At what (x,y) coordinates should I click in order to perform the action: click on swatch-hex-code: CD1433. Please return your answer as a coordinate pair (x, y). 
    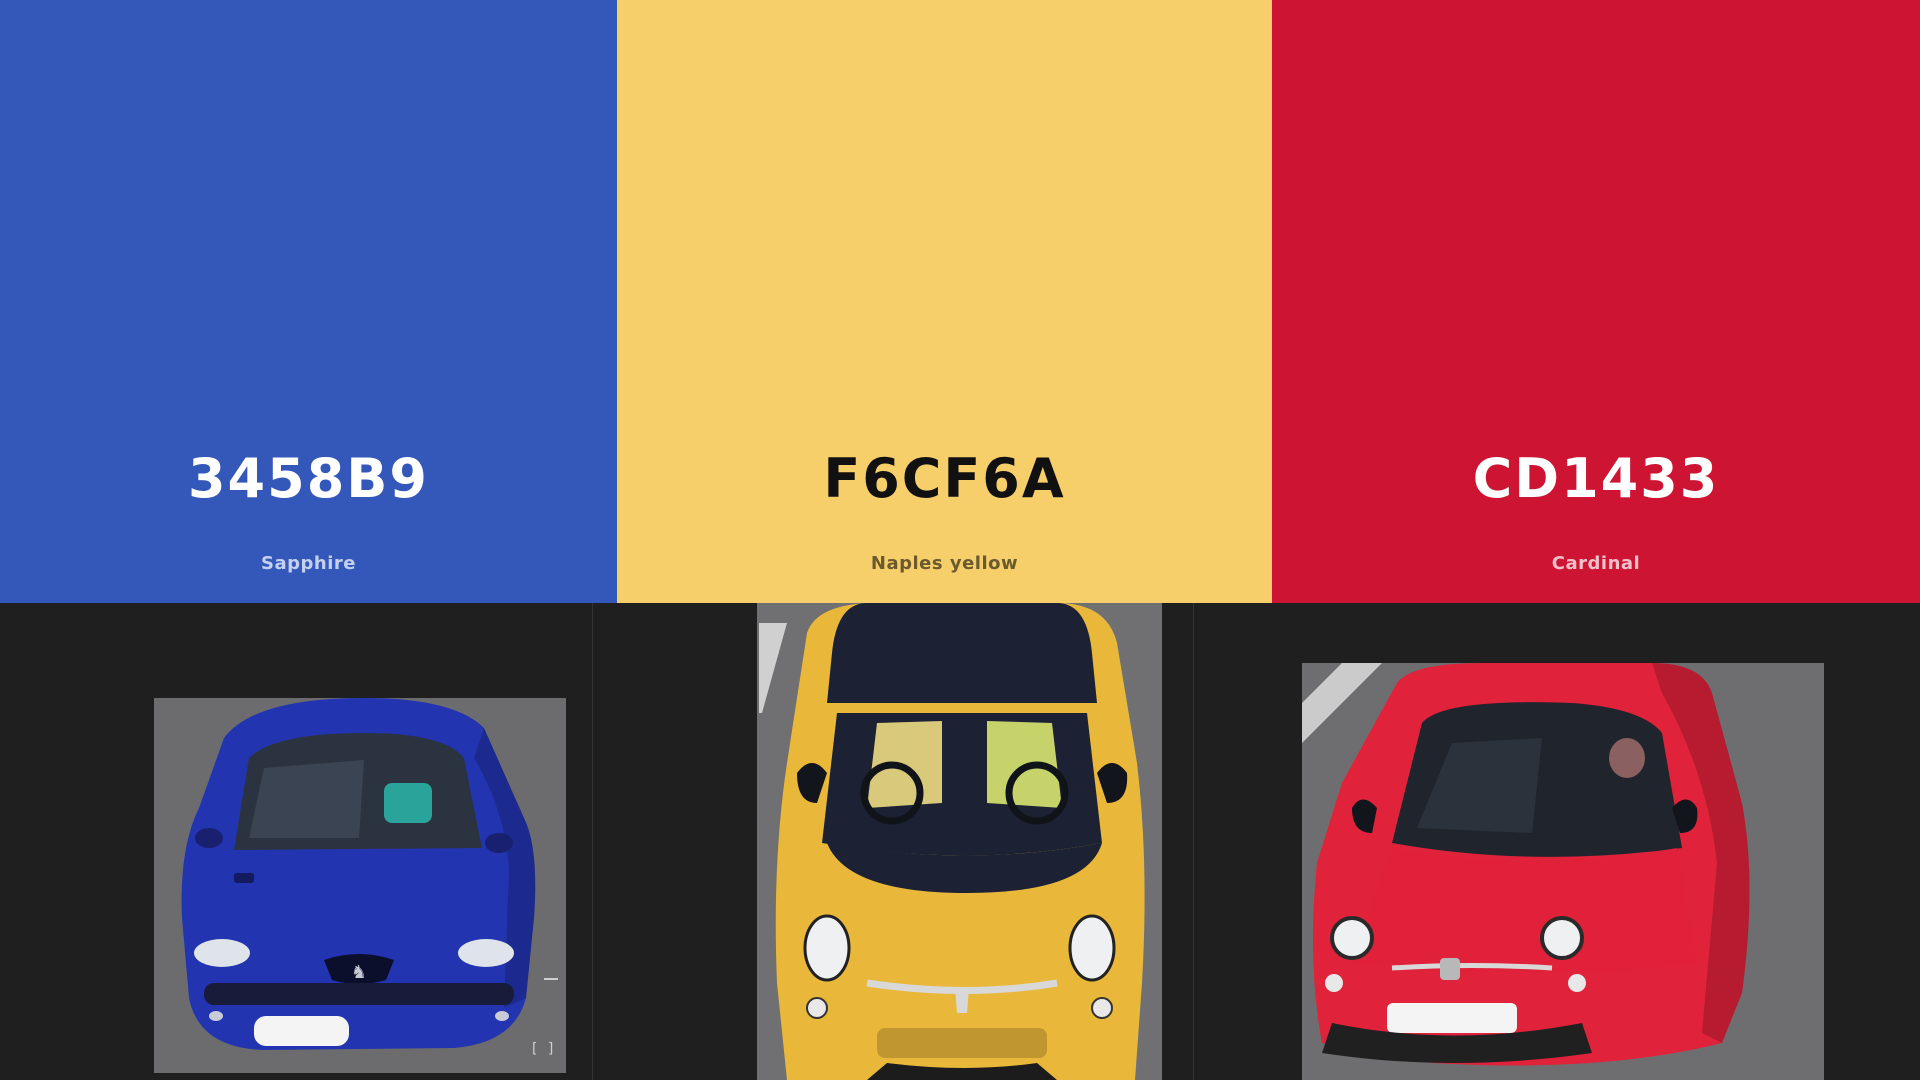
    Looking at the image, I should click on (1596, 478).